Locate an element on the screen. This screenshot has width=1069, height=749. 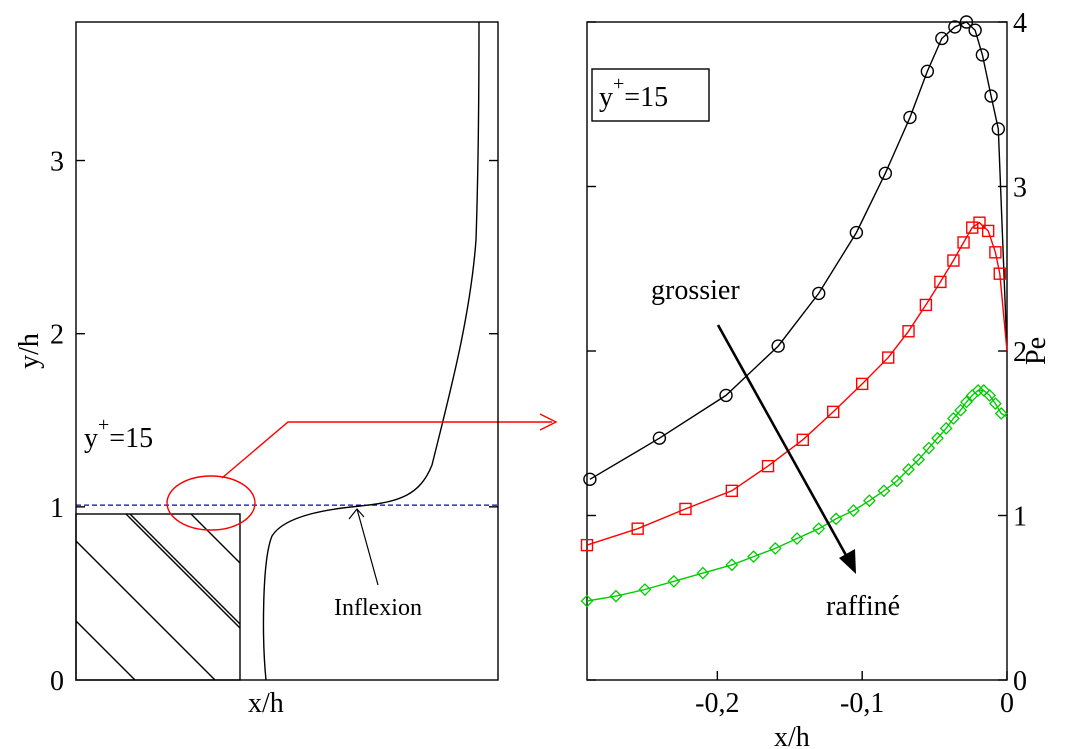
right-y-tick-label: 3 is located at coordinates (1020, 188).